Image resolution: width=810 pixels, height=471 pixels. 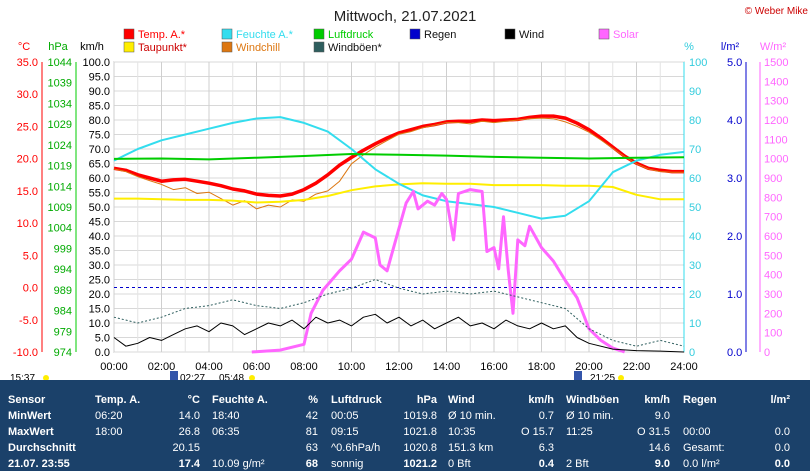 What do you see at coordinates (355, 48) in the screenshot?
I see `legend-label: Windböen*` at bounding box center [355, 48].